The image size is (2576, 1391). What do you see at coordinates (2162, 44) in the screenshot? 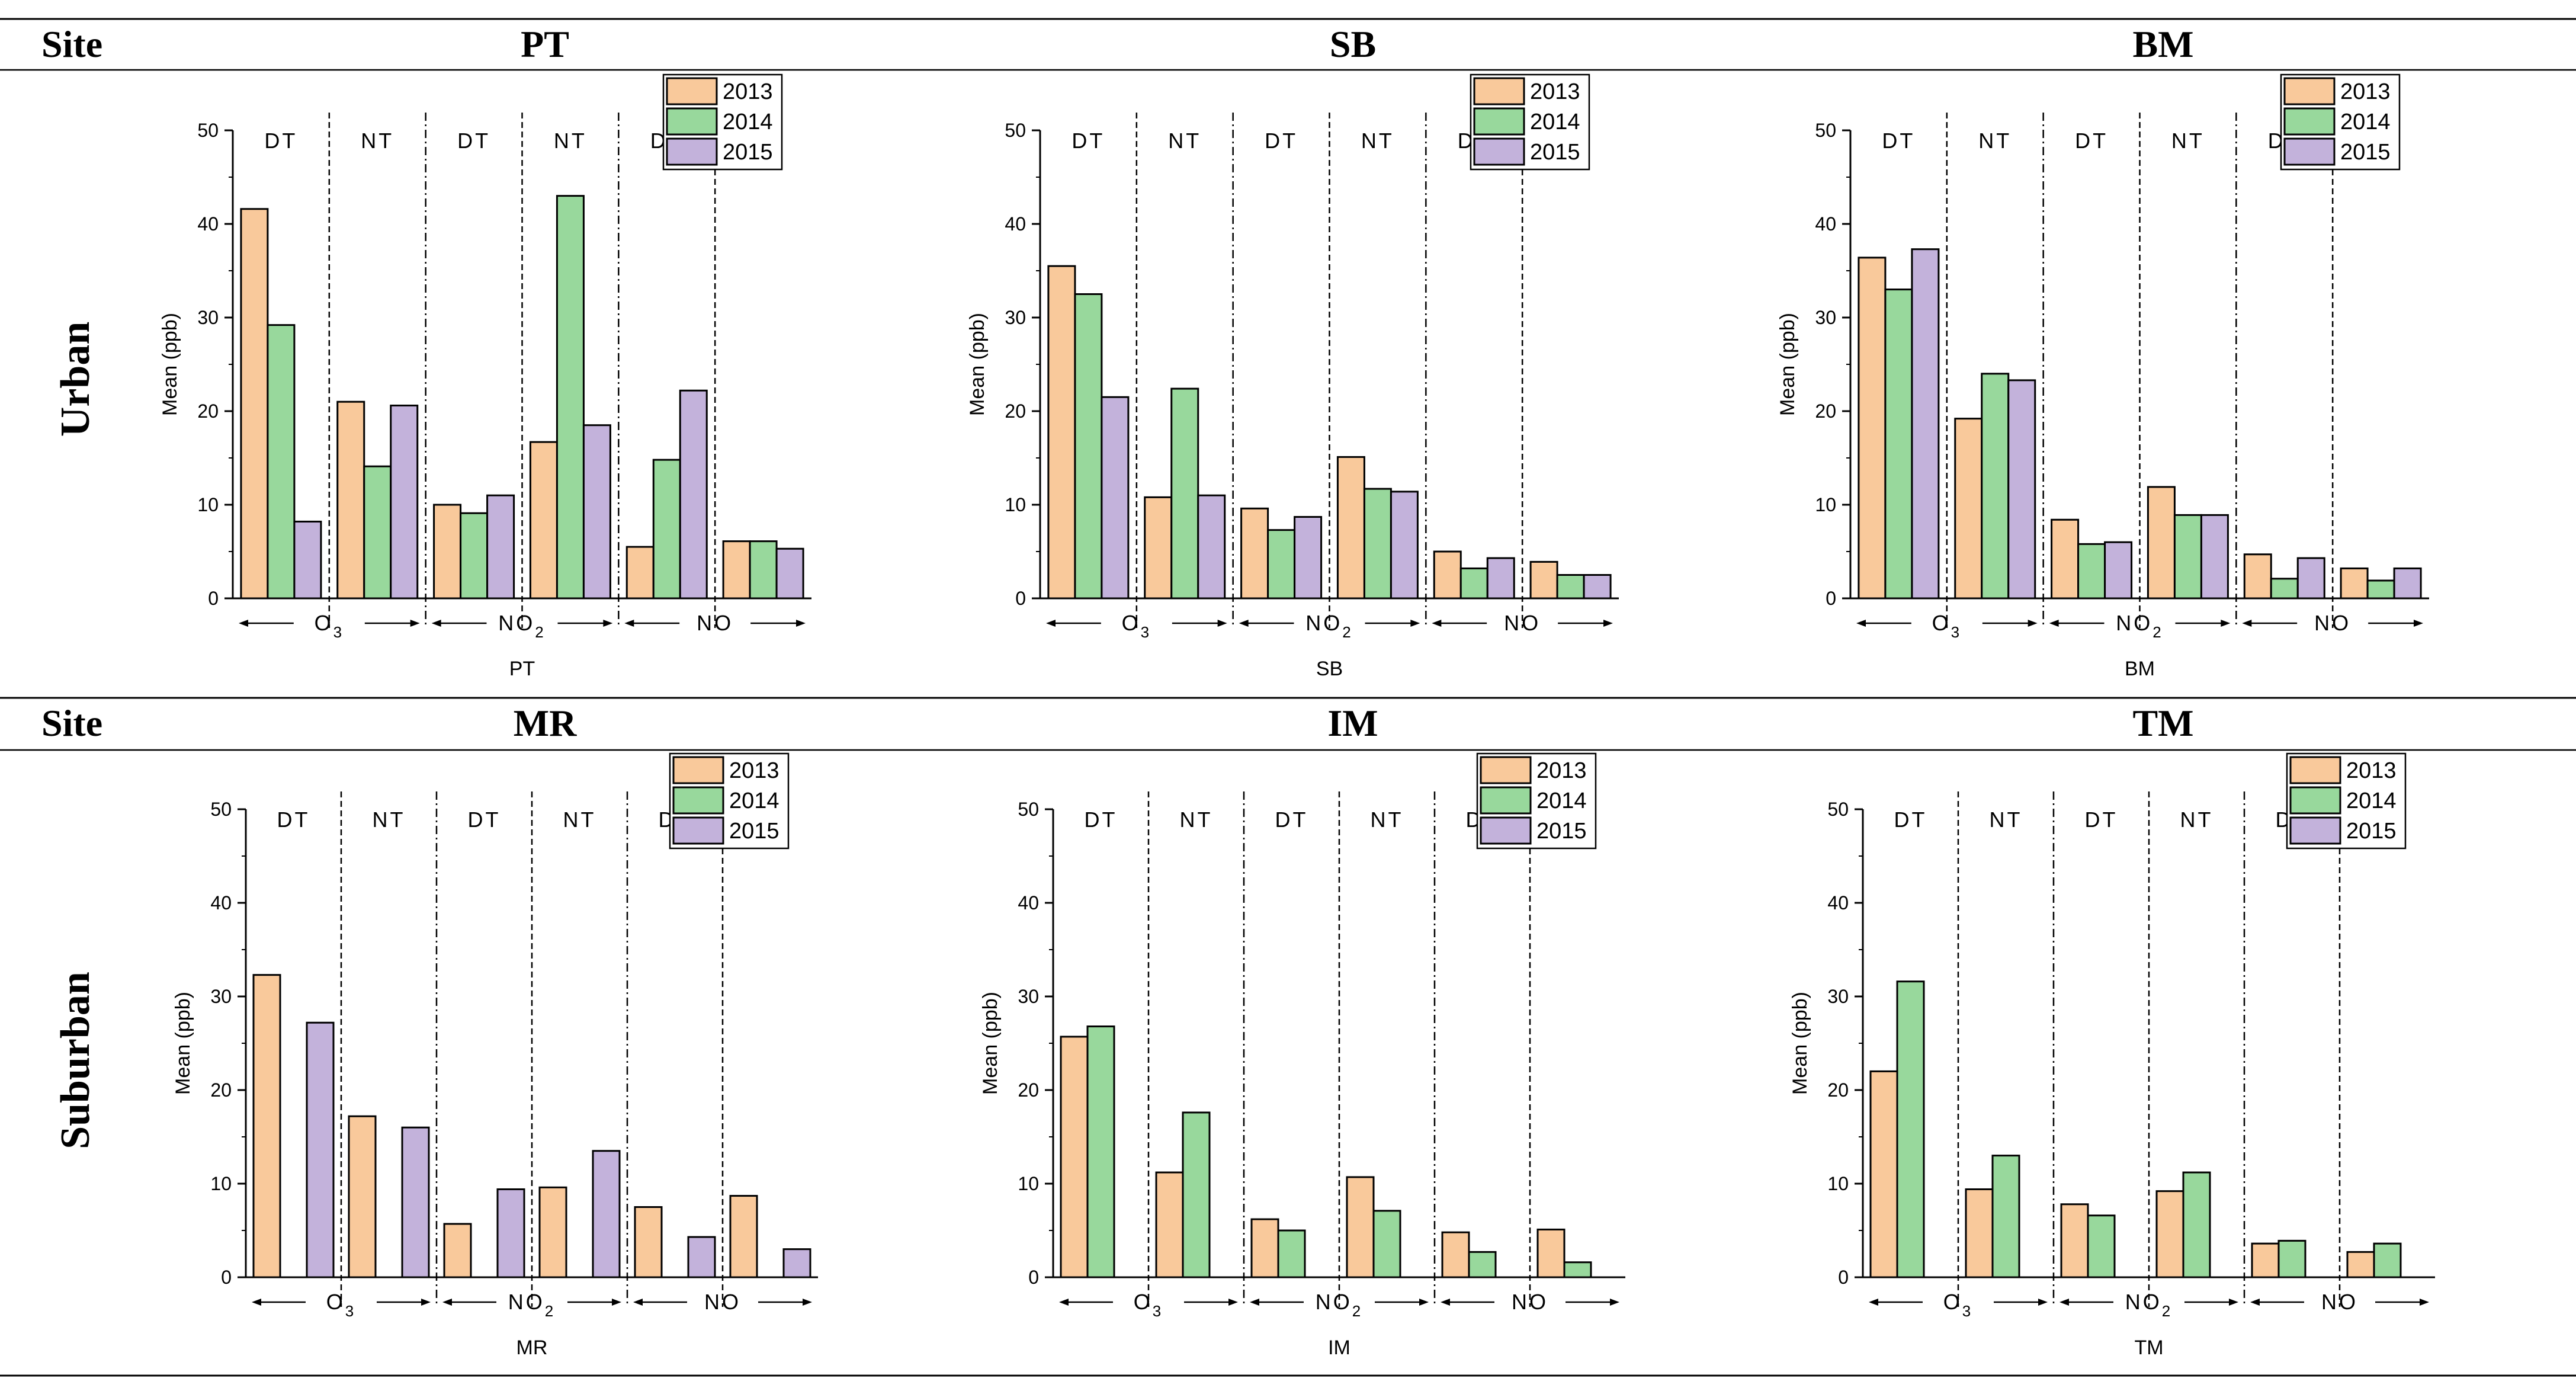
I see `site-title: BM` at bounding box center [2162, 44].